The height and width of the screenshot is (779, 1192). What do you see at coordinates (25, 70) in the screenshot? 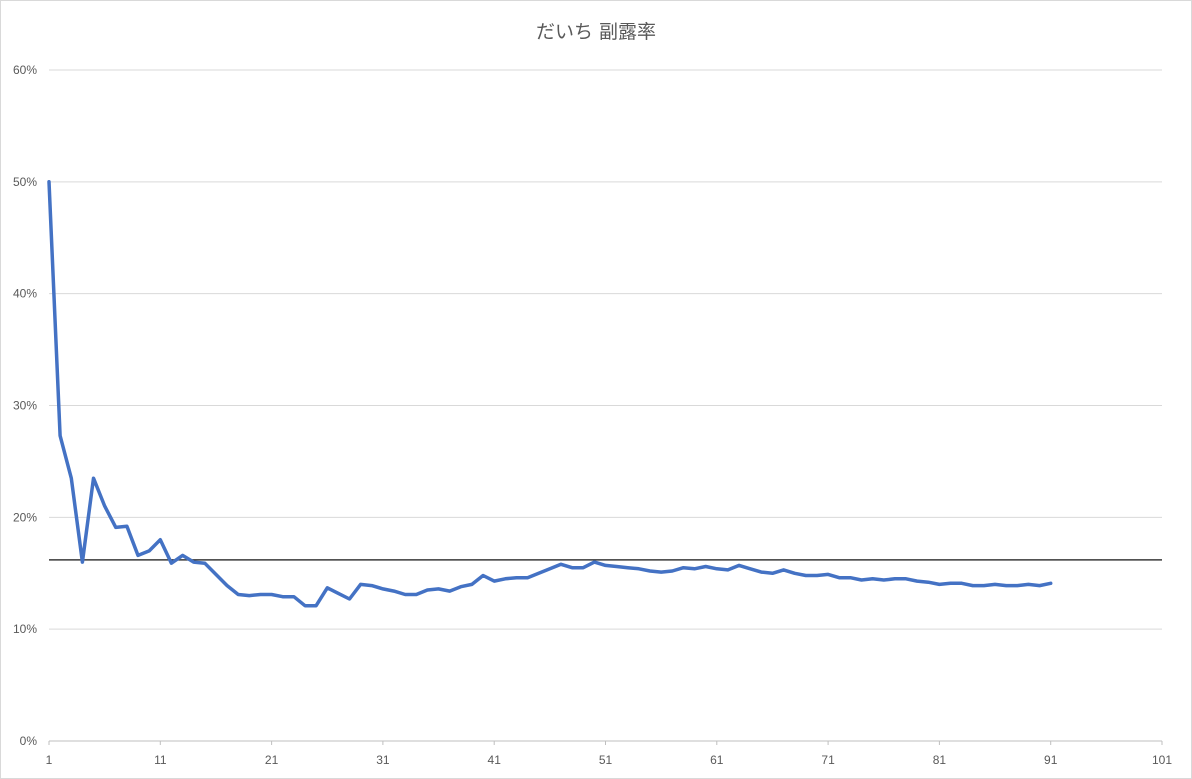
I see `y-tick-label: 60%` at bounding box center [25, 70].